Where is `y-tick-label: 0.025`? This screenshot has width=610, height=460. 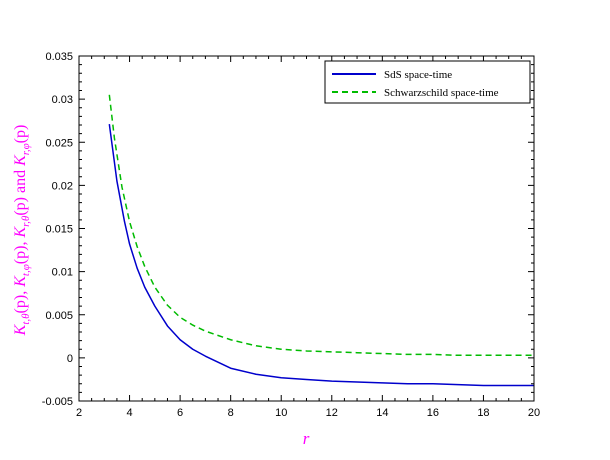 y-tick-label: 0.025 is located at coordinates (59, 143).